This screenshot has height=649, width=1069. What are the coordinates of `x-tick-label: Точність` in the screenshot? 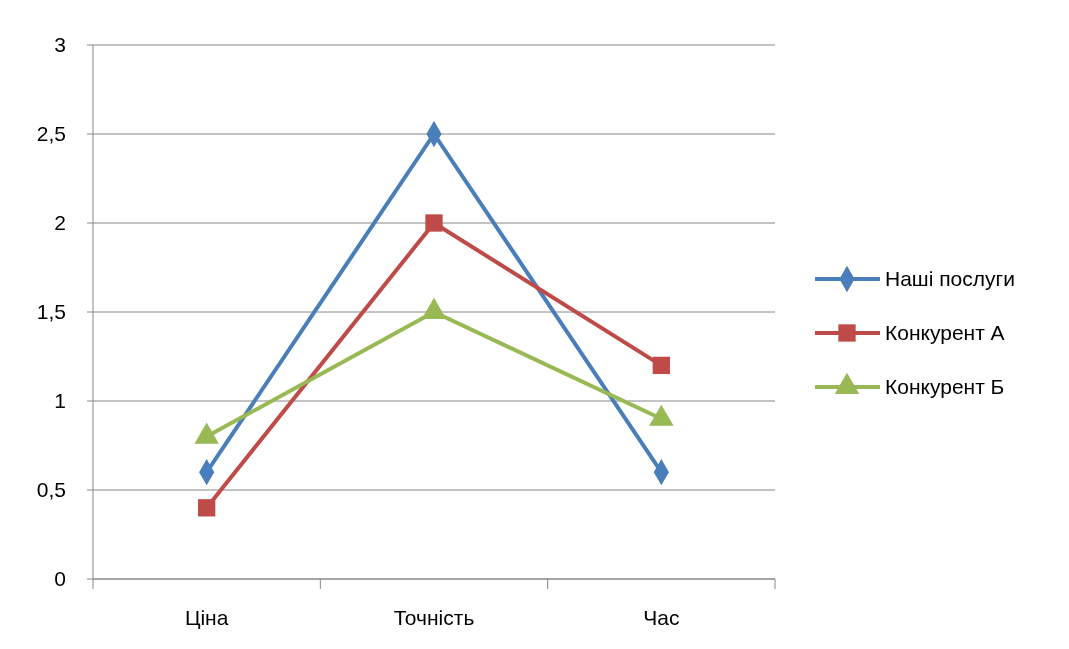 It's located at (434, 618).